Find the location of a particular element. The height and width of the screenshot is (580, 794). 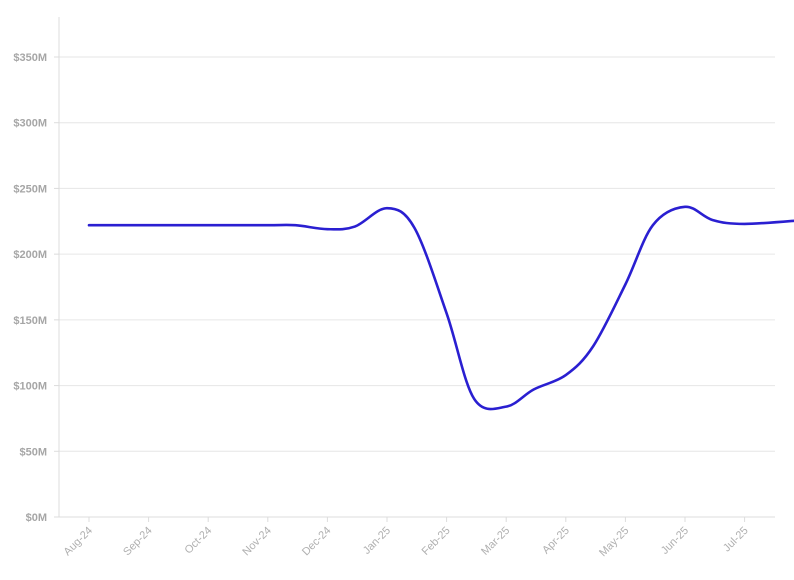

y-tick-label: $100M is located at coordinates (30, 387).